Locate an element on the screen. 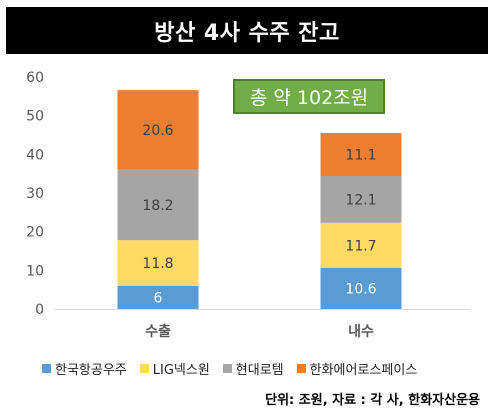 This screenshot has height=419, width=494. data-label: 11.7 is located at coordinates (360, 246).